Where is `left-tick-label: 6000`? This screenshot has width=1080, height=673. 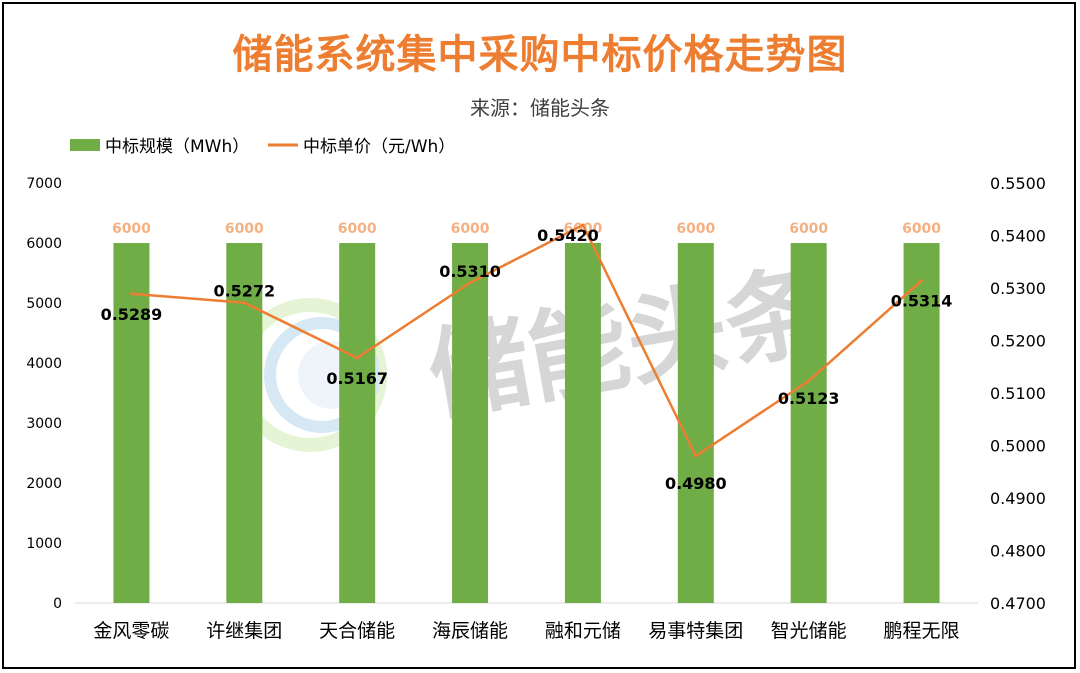 left-tick-label: 6000 is located at coordinates (44, 244).